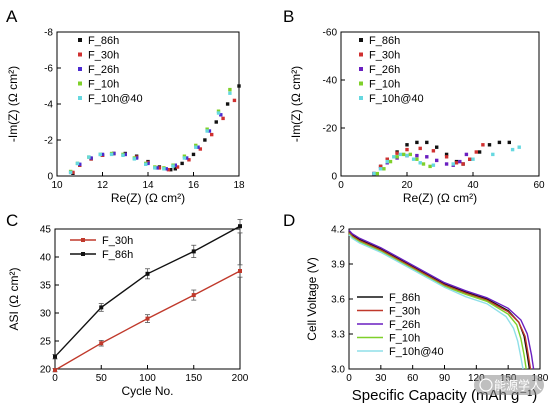 This screenshot has width=550, height=411. Describe the element at coordinates (330, 33) in the screenshot. I see `y-tick-label: -60` at that location.